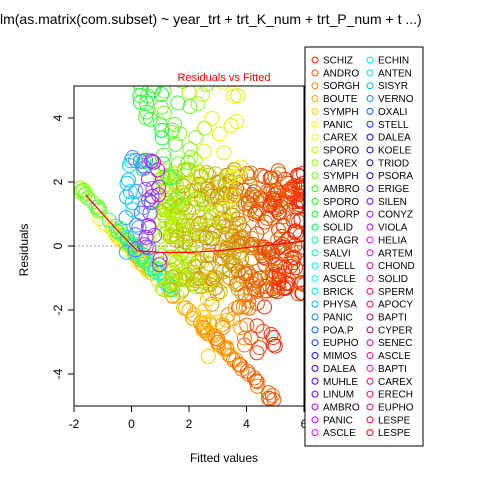 This screenshot has height=480, width=480. What do you see at coordinates (341, 112) in the screenshot?
I see `legend-label: SYMPH` at bounding box center [341, 112].